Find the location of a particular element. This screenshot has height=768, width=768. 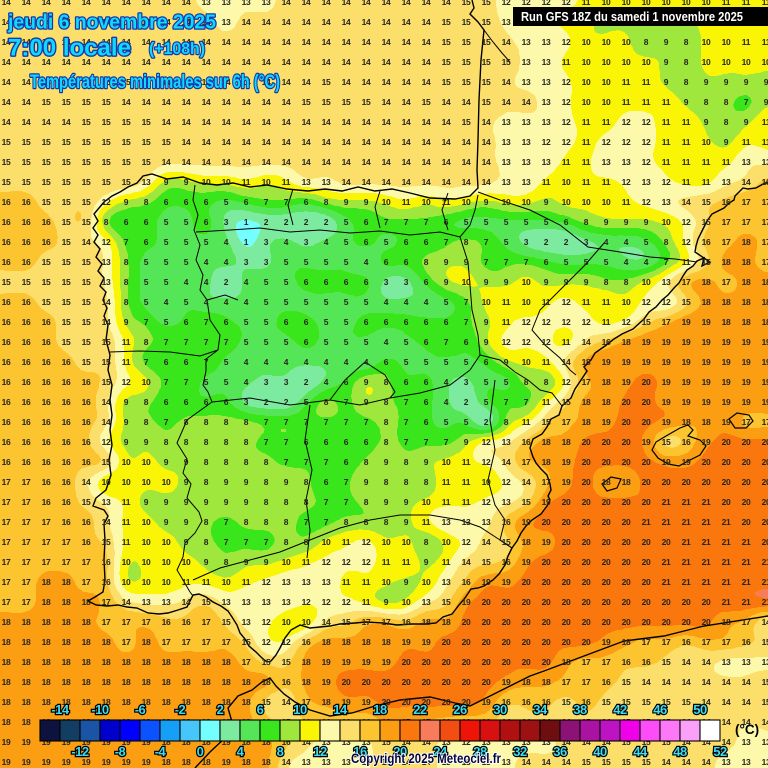

svg-text: 50 is located at coordinates (700, 709).